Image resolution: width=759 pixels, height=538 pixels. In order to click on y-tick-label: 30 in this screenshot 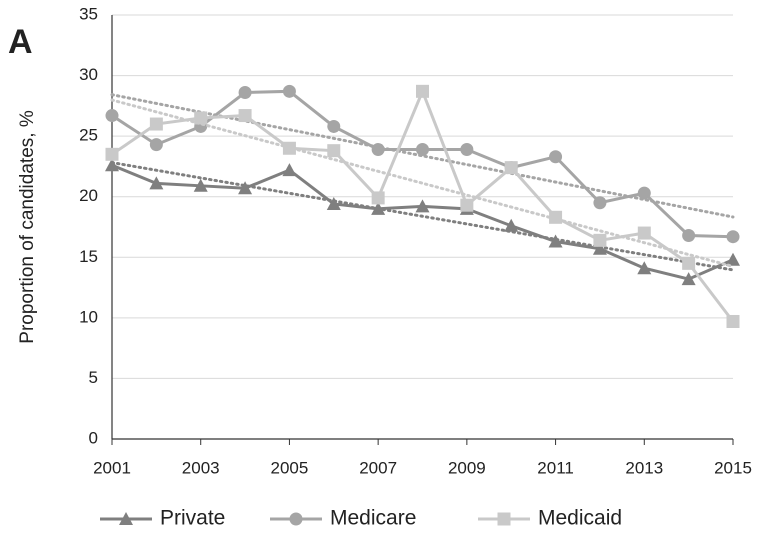, I will do `click(88, 74)`.